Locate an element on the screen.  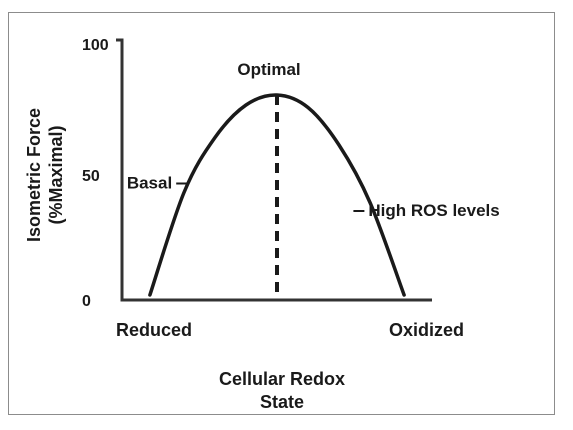
x-category-label-oxidized: Oxidized is located at coordinates (426, 330).